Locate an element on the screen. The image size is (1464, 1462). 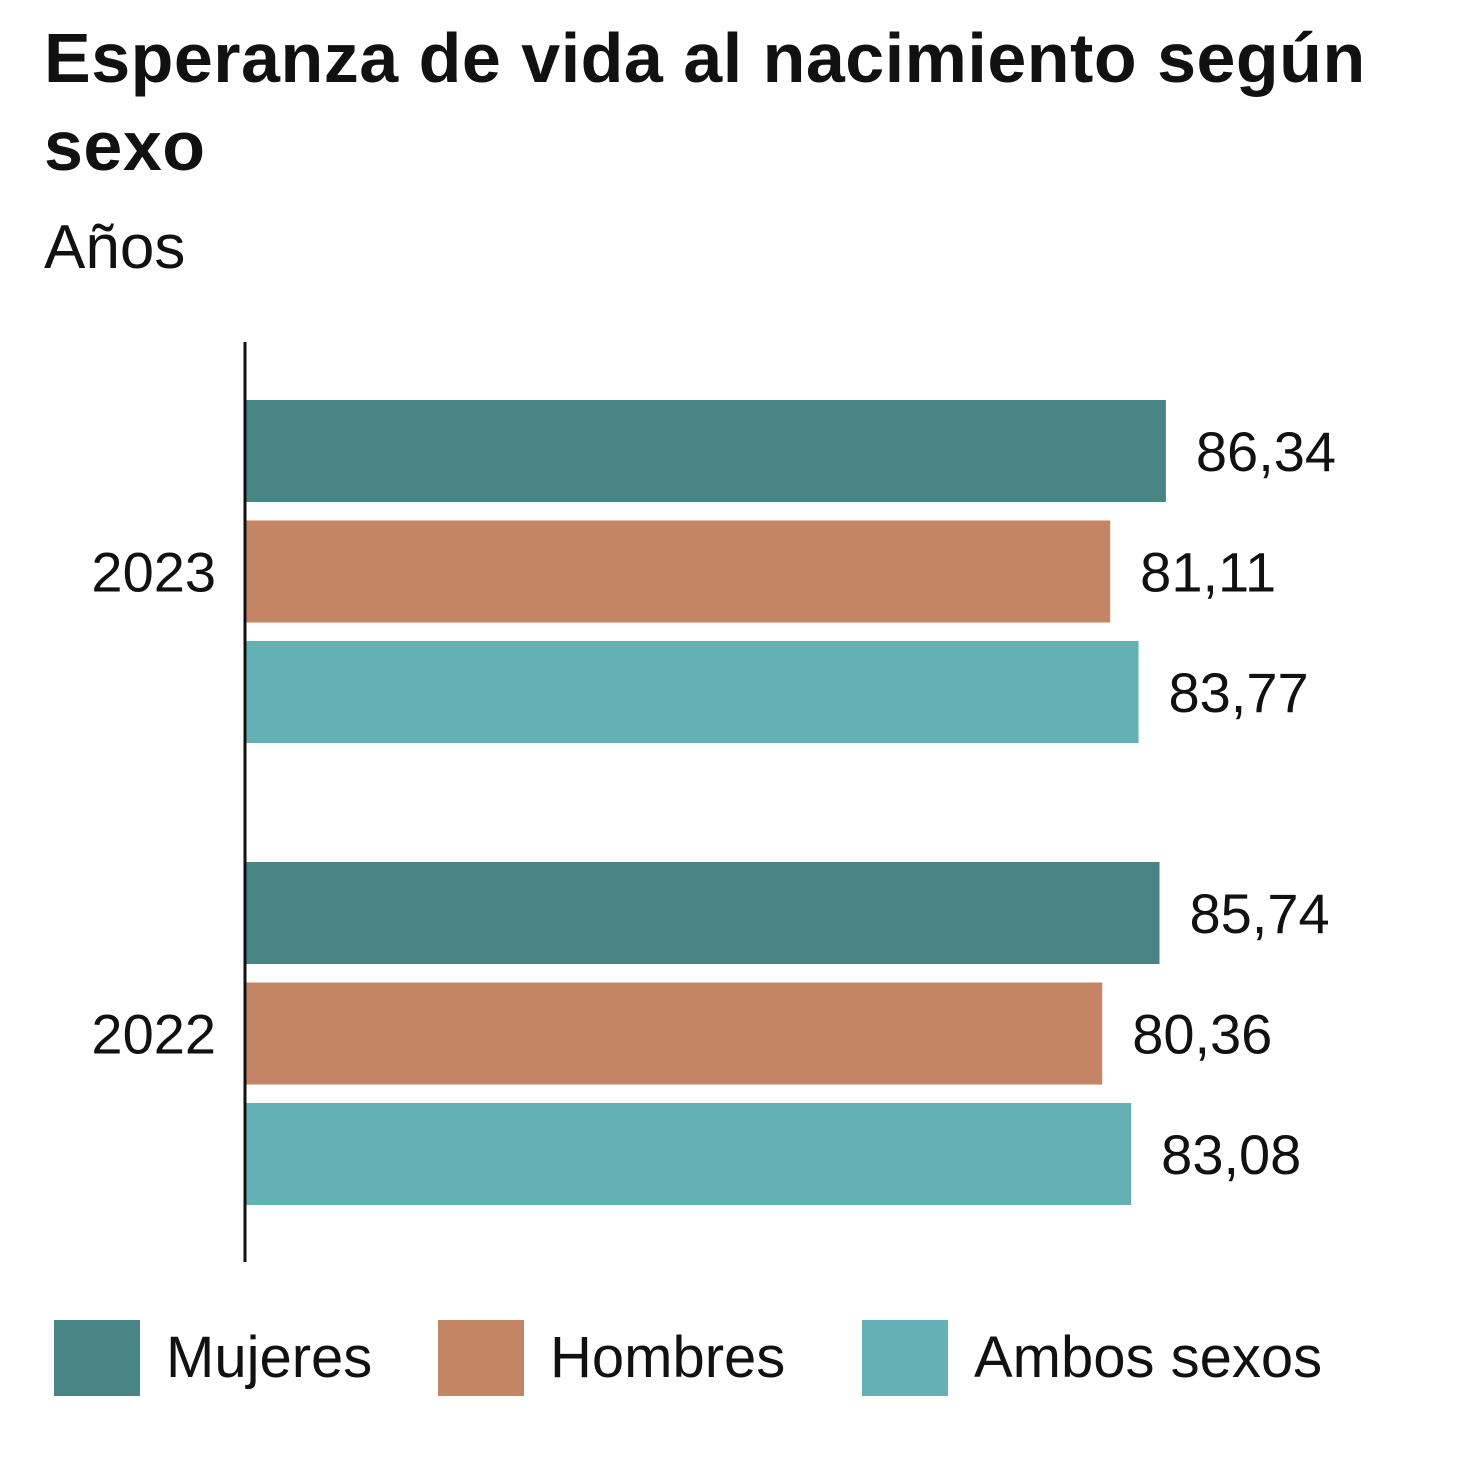
data-label: 83,08 is located at coordinates (1231, 1154).